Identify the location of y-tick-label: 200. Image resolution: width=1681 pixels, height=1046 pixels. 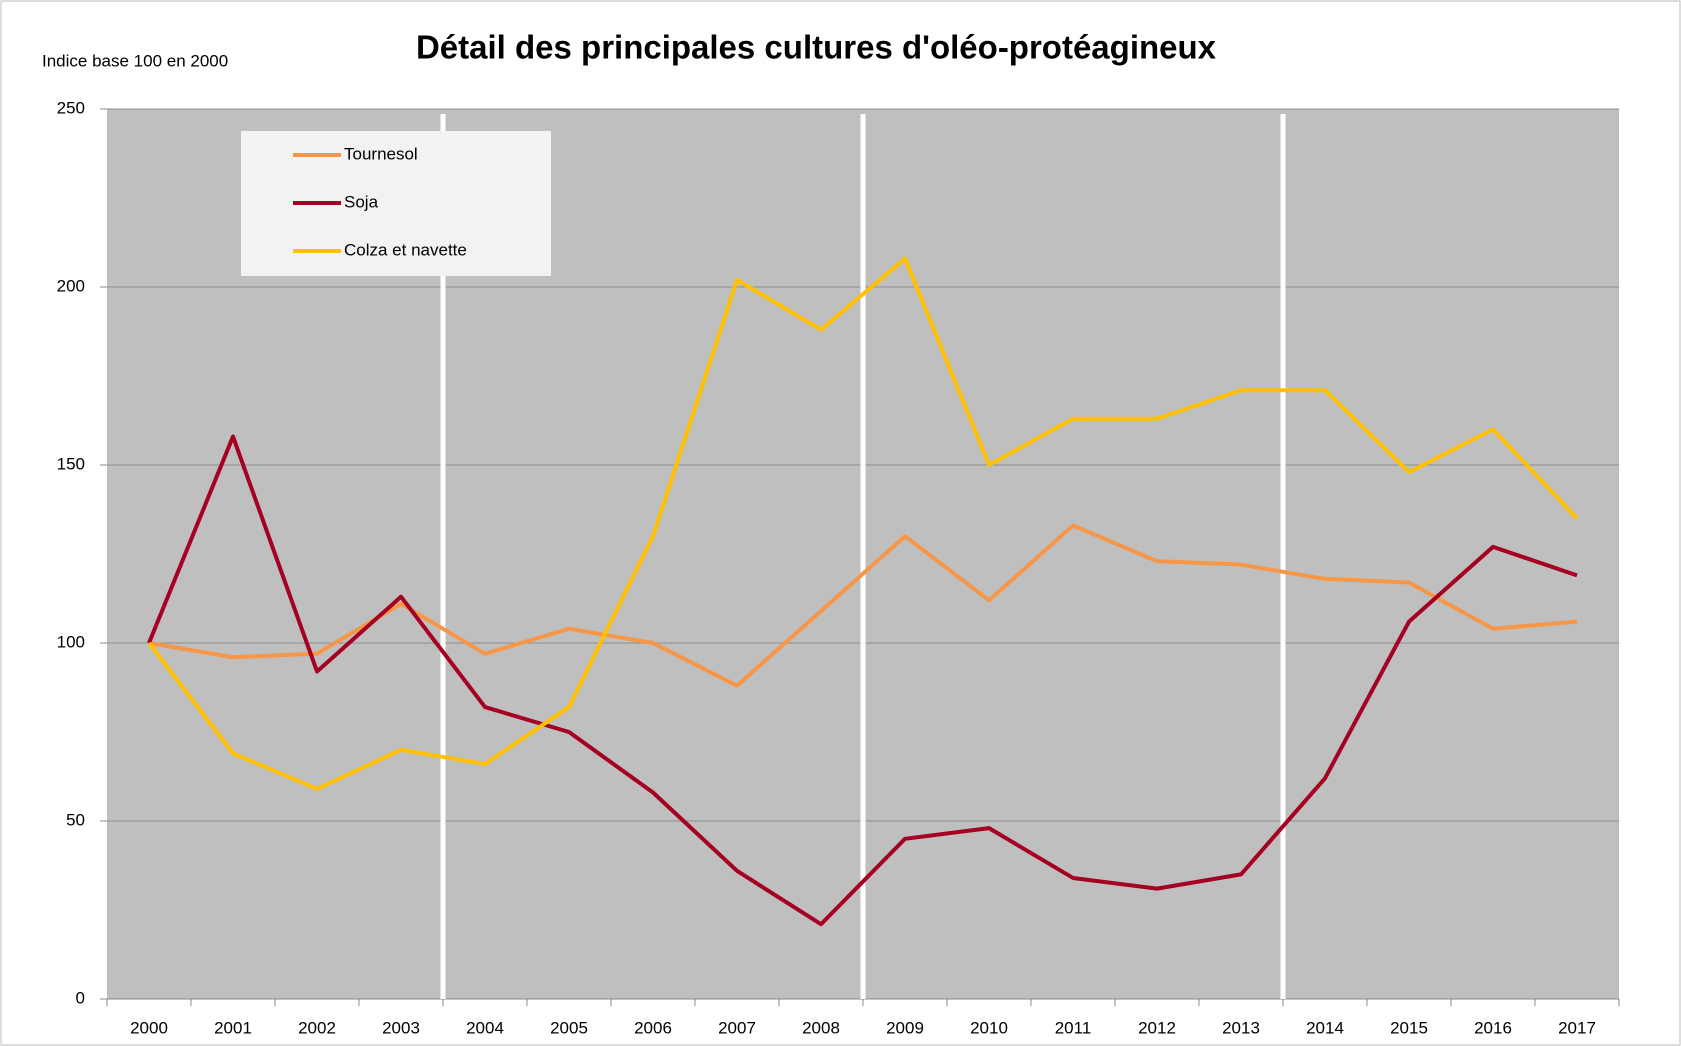
(71, 285).